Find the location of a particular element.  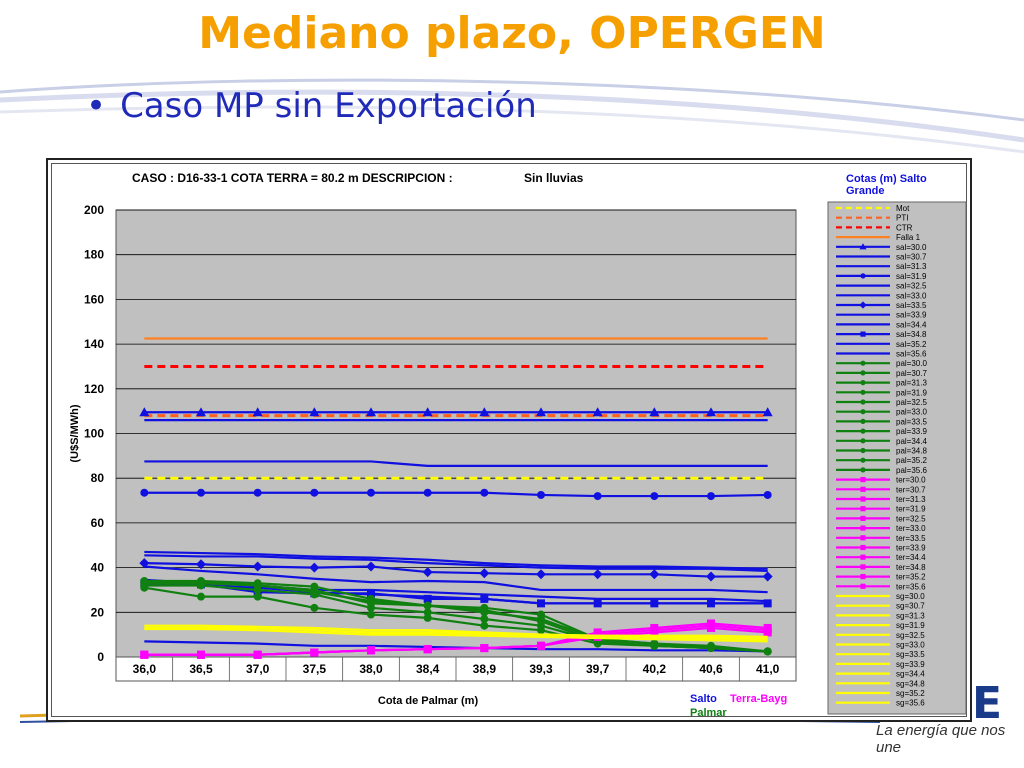

y-tick-label: 140 is located at coordinates (94, 344).